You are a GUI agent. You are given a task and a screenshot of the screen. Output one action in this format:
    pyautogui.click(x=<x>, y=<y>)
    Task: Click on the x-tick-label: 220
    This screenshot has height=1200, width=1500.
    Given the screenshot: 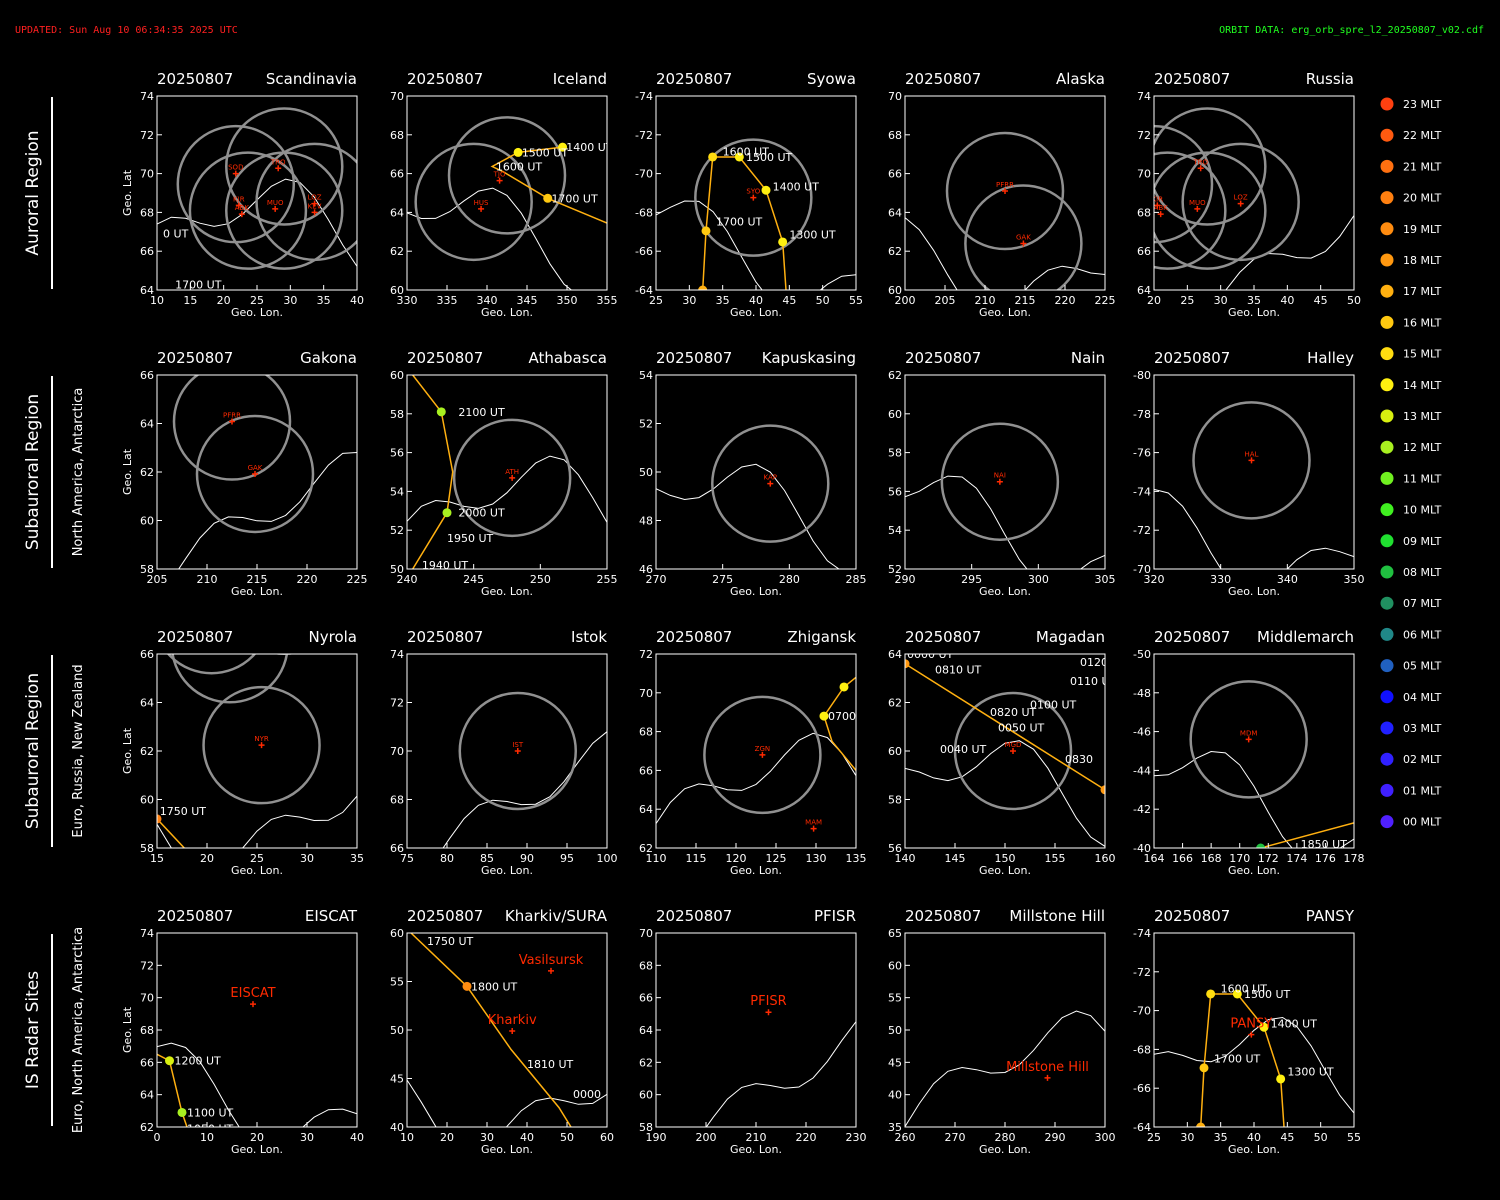 What is the action you would take?
    pyautogui.click(x=307, y=579)
    